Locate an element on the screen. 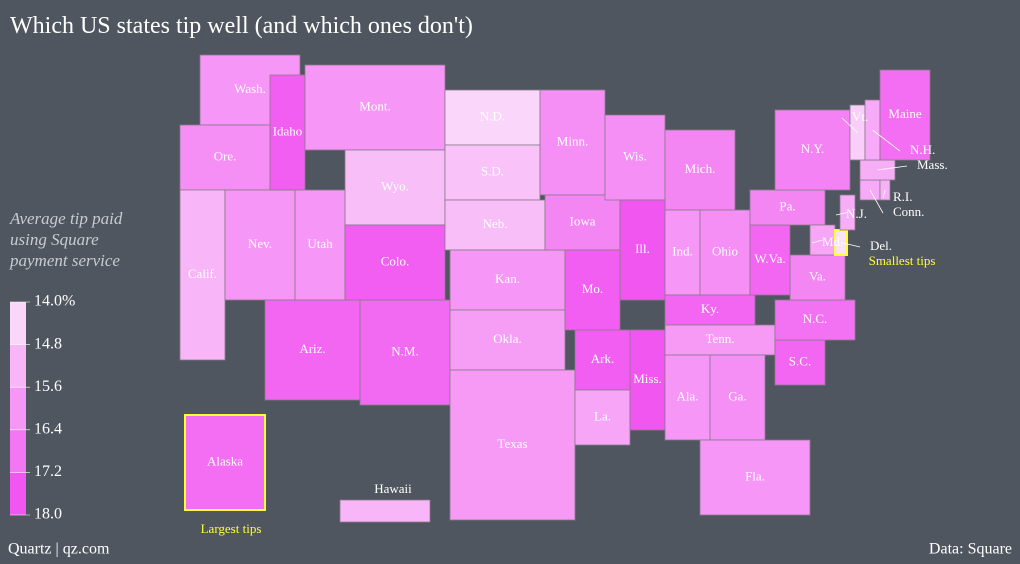 This screenshot has width=1020, height=564. legend-title: Average tip paid is located at coordinates (66, 218).